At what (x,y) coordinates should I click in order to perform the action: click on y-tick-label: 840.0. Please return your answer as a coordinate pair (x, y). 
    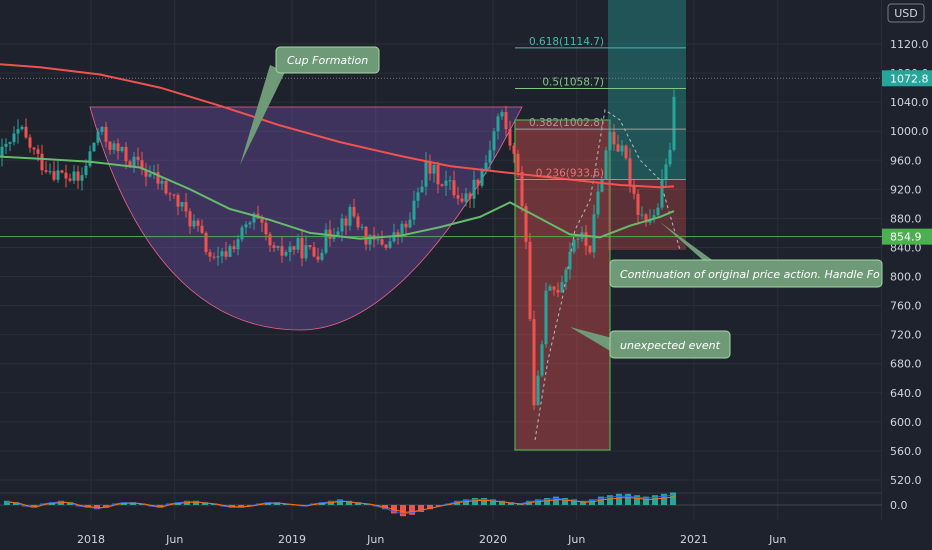
    Looking at the image, I should click on (906, 247).